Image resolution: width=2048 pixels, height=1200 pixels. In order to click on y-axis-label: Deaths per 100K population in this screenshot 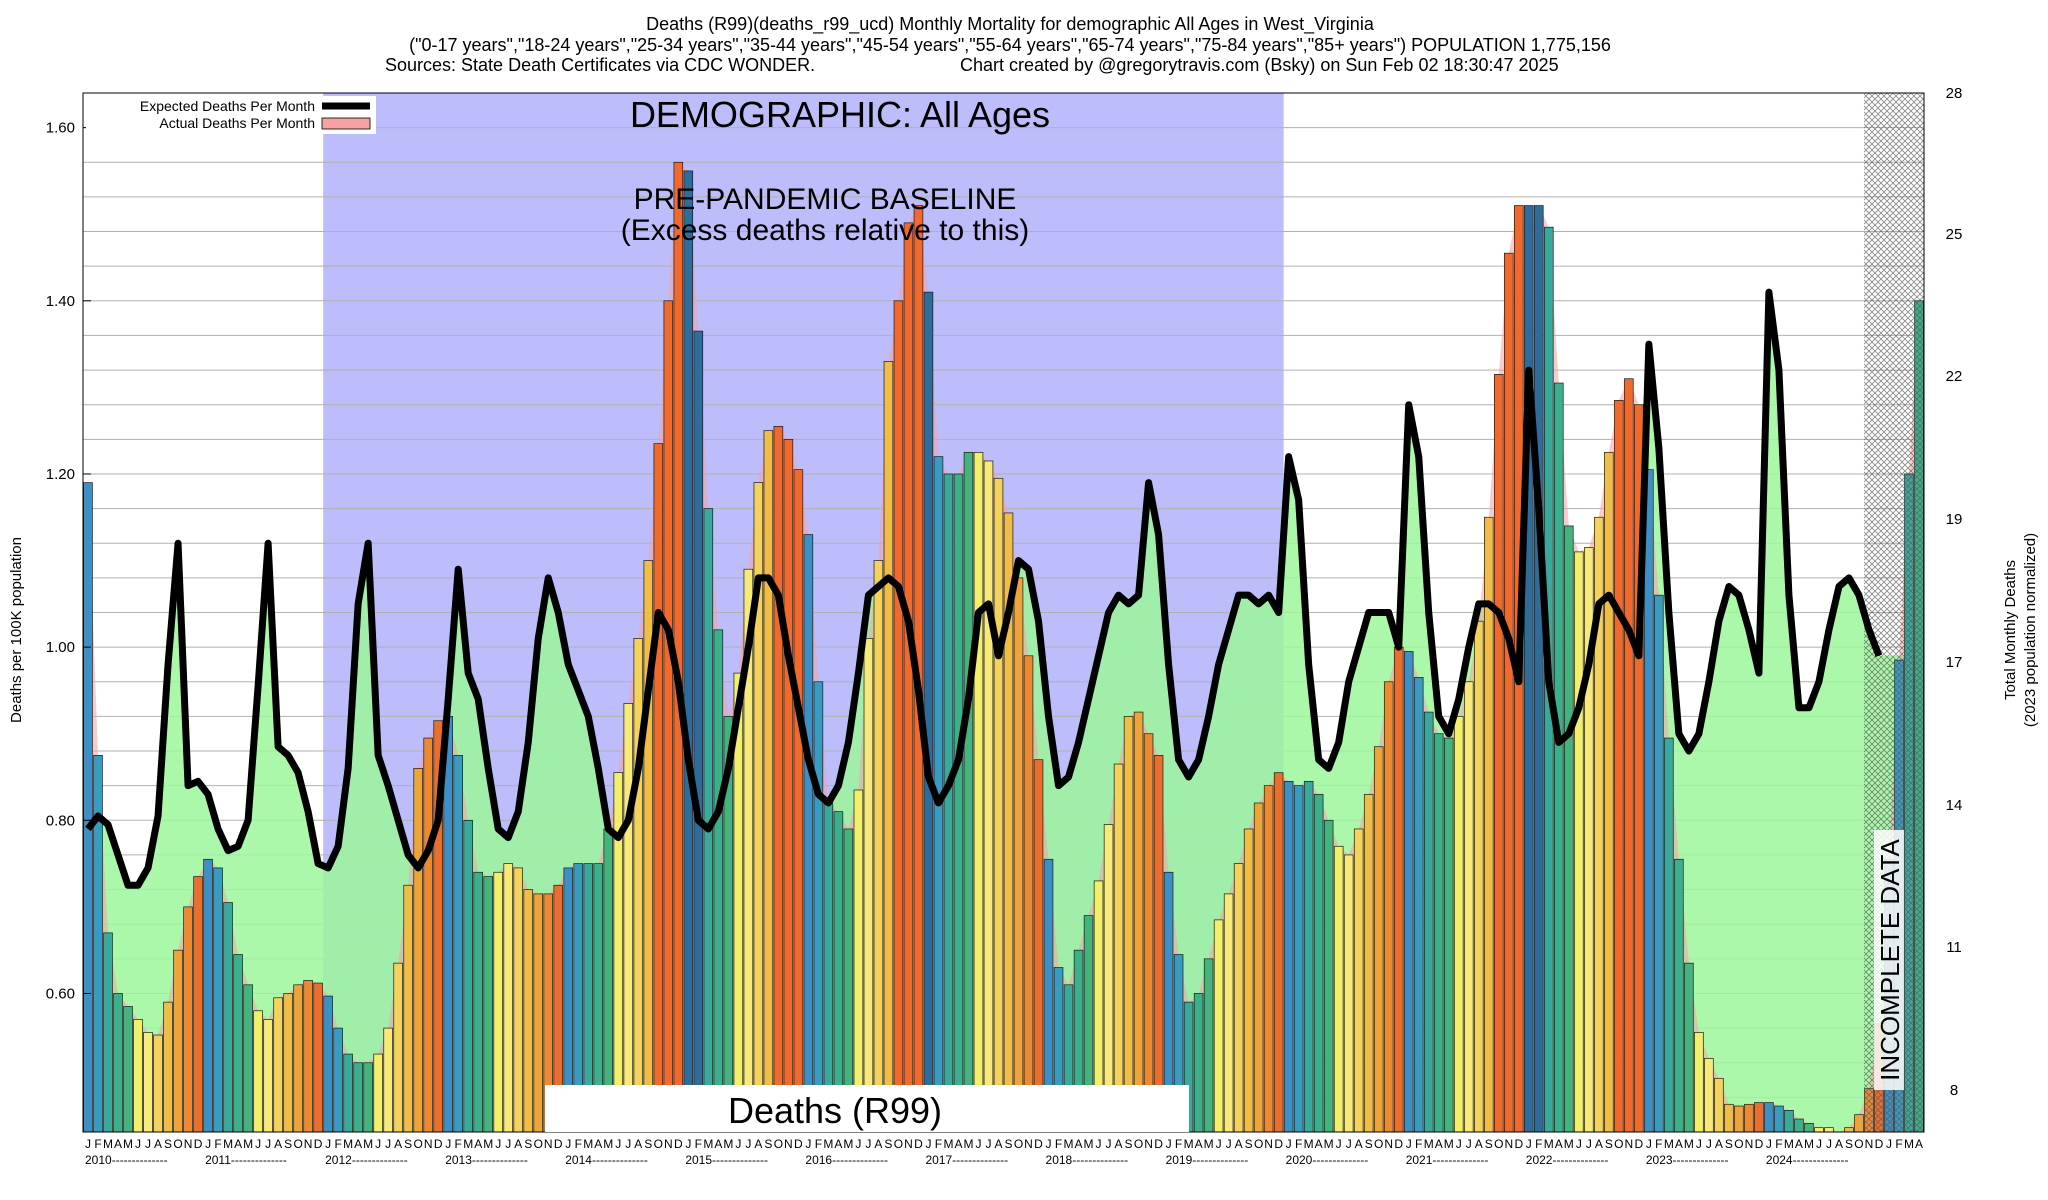, I will do `click(16, 630)`.